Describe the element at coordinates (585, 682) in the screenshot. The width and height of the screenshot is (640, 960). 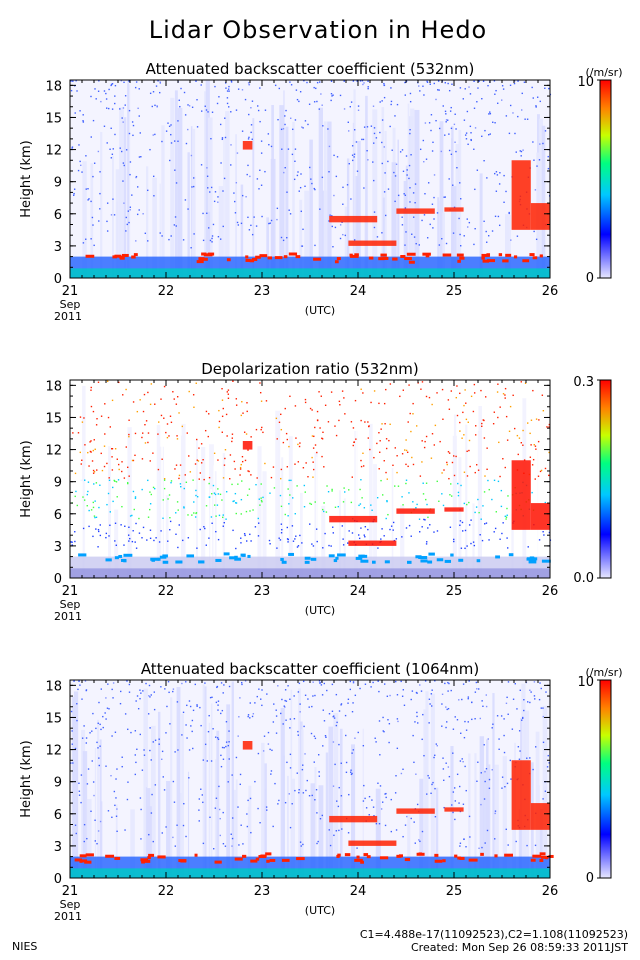
I see `colorbar-max: 10` at that location.